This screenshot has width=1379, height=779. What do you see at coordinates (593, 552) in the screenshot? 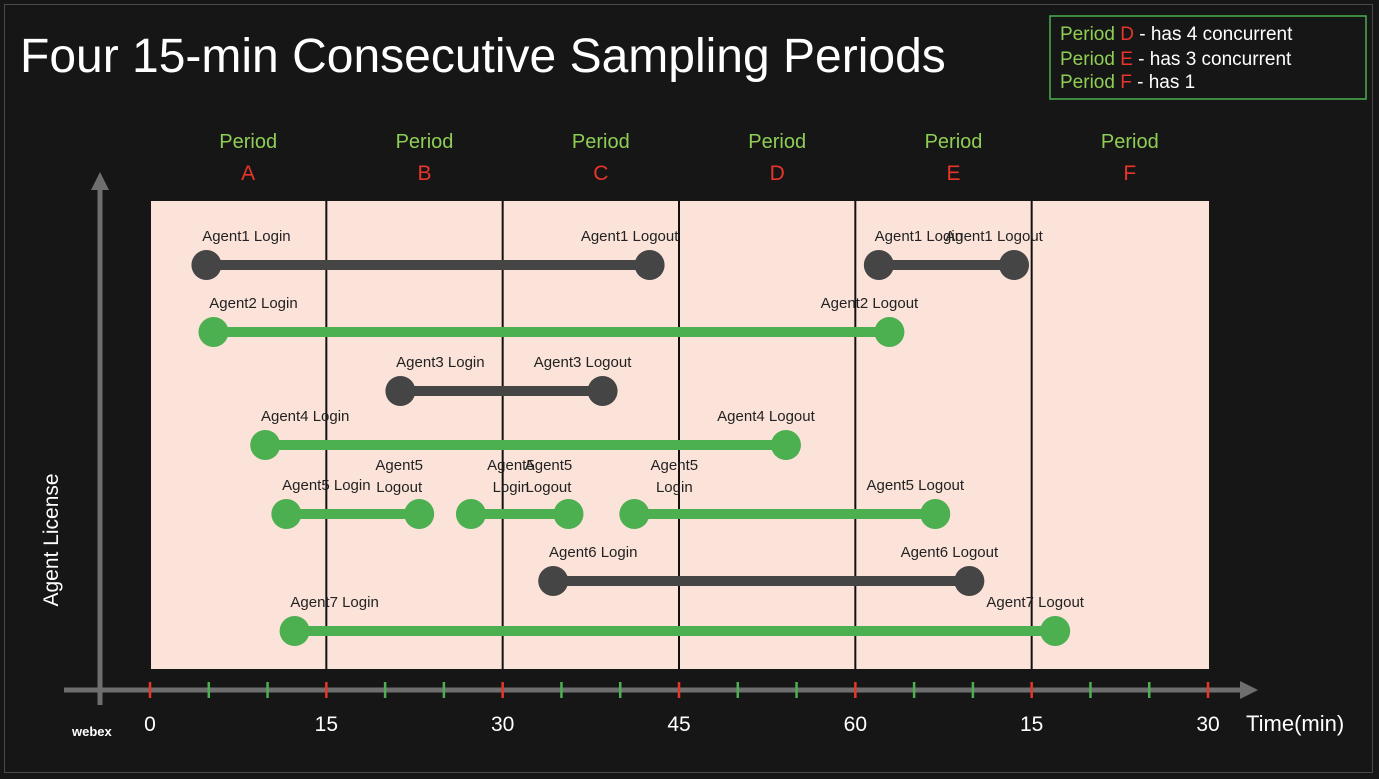
I see `login-label: Agent6 Login` at bounding box center [593, 552].